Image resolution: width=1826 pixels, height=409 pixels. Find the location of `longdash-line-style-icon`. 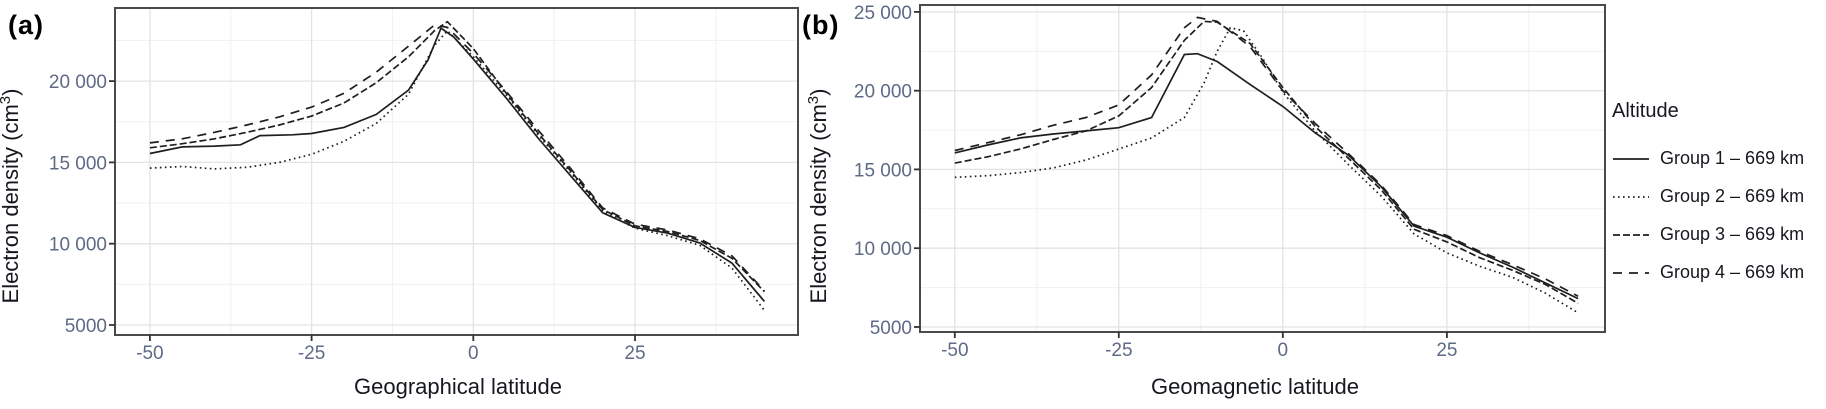

longdash-line-style-icon is located at coordinates (1631, 272).